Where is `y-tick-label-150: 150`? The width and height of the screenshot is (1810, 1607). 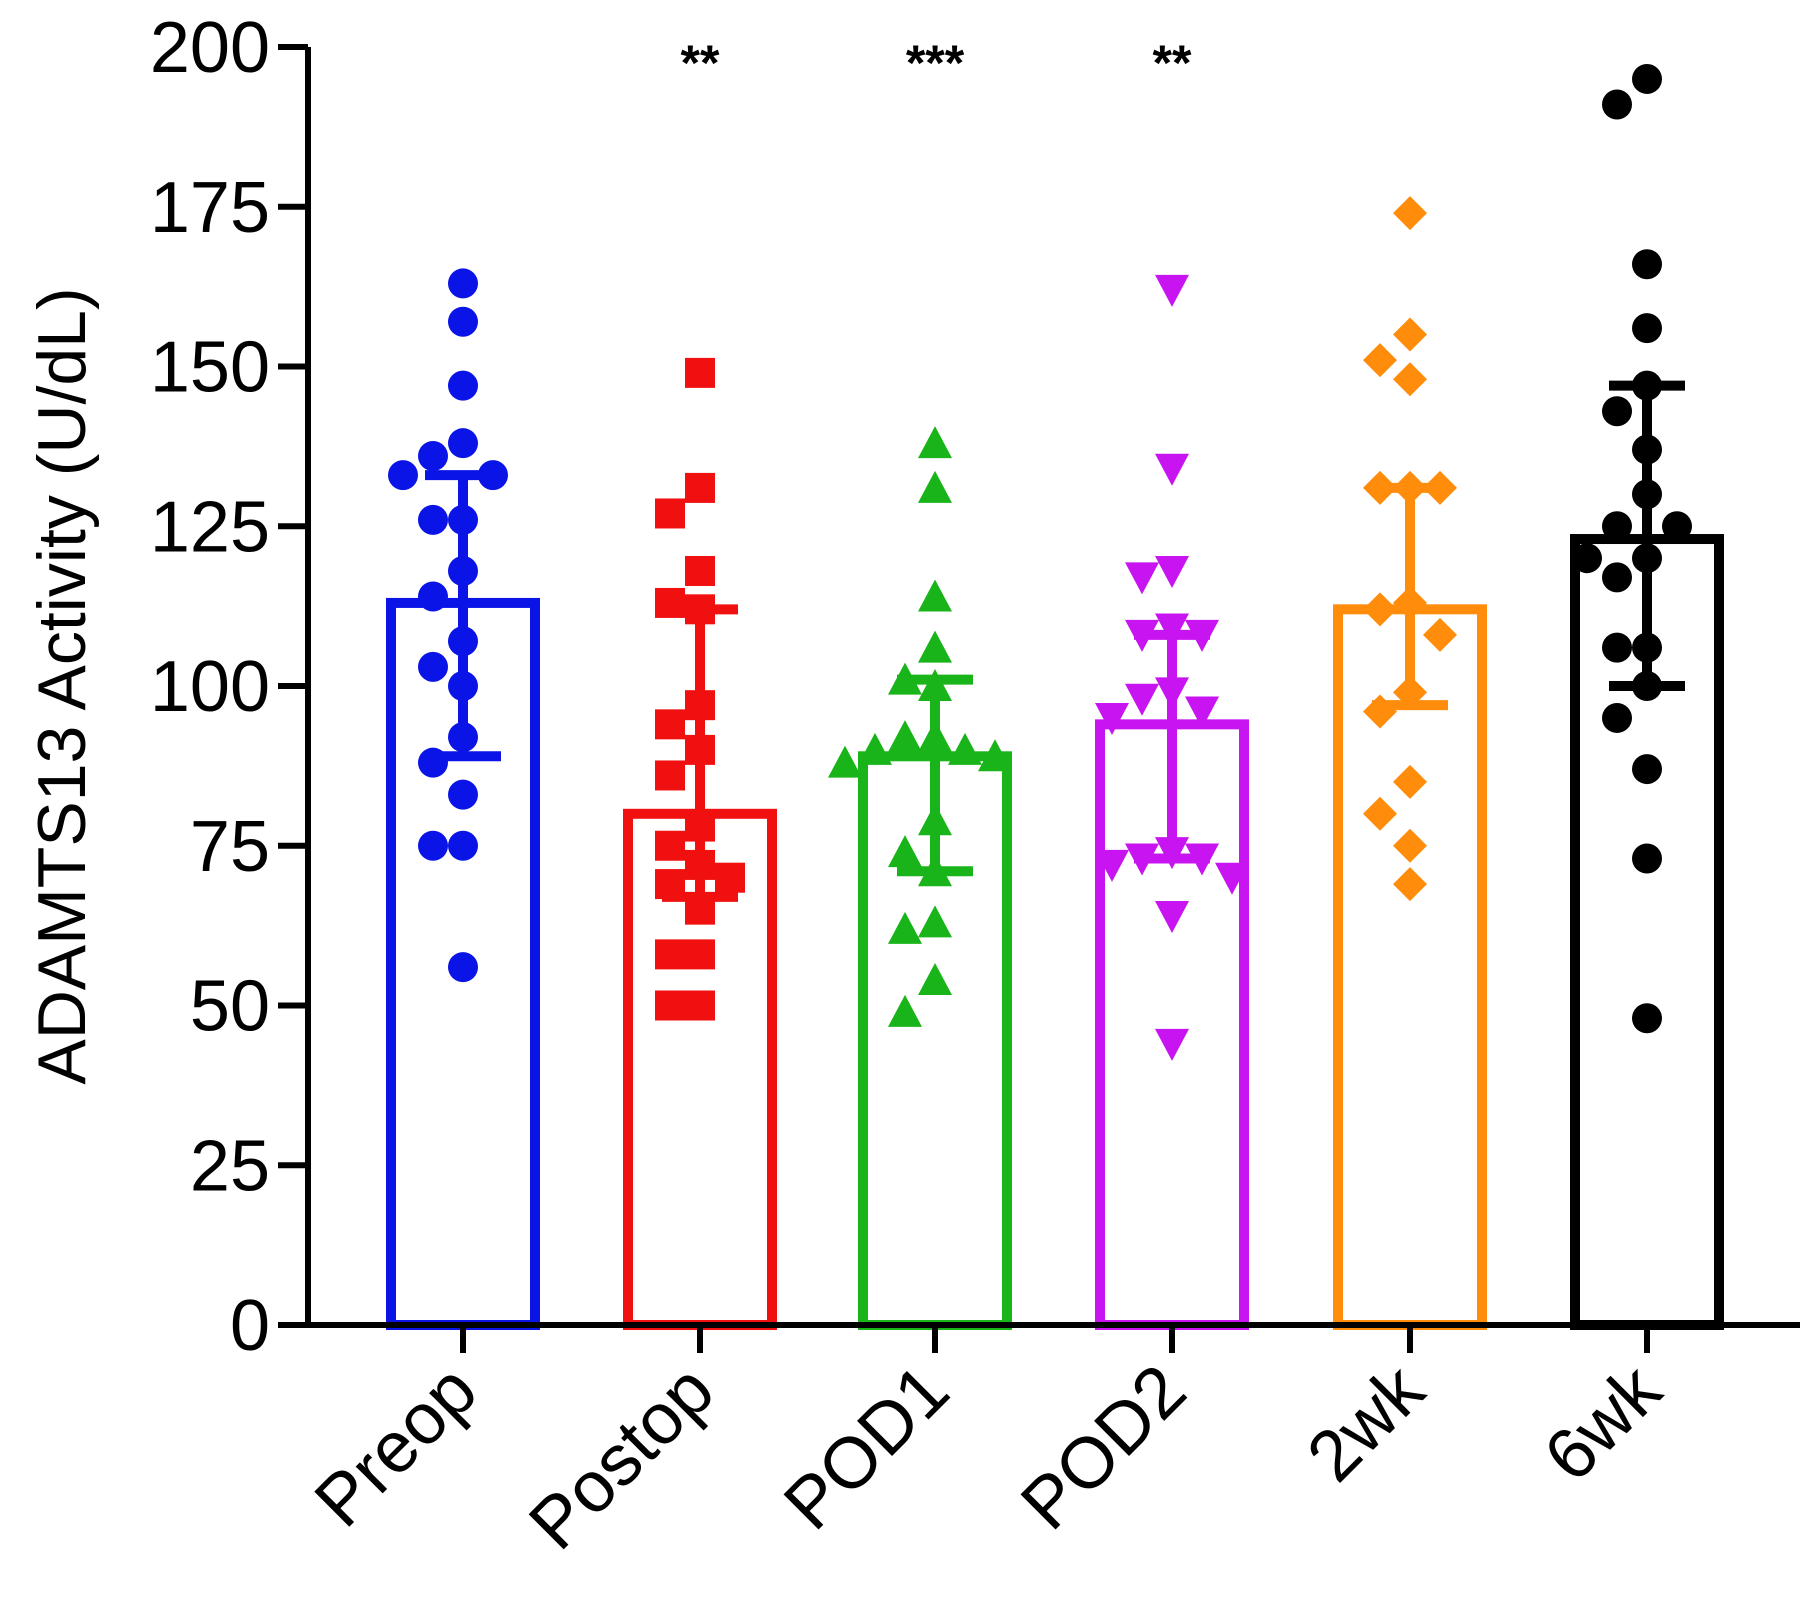 y-tick-label-150: 150 is located at coordinates (210, 368).